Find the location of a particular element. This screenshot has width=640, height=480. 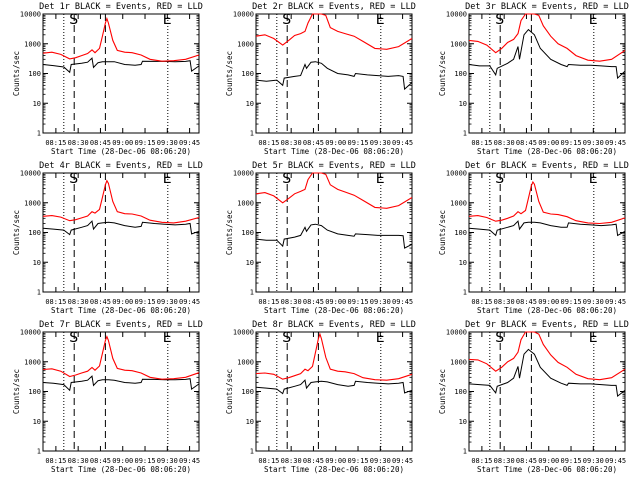

panel-title: Det 9r BLACK = Events, RED = LLD is located at coordinates (547, 325).